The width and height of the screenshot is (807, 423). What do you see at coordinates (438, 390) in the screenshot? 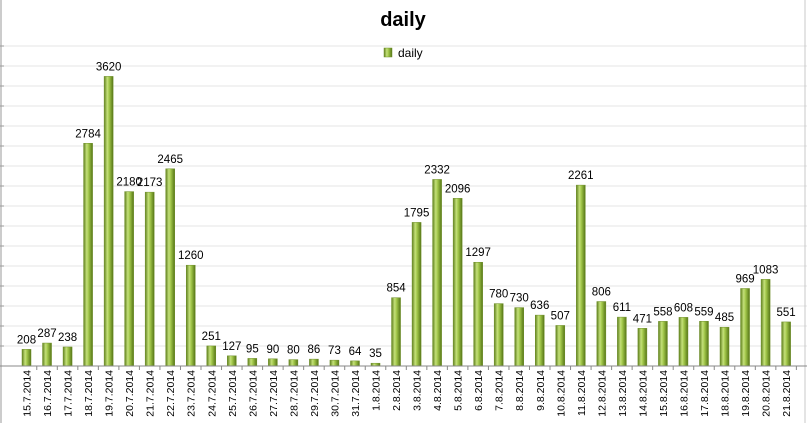
I see `x-tick-label: 4.8.2014` at bounding box center [438, 390].